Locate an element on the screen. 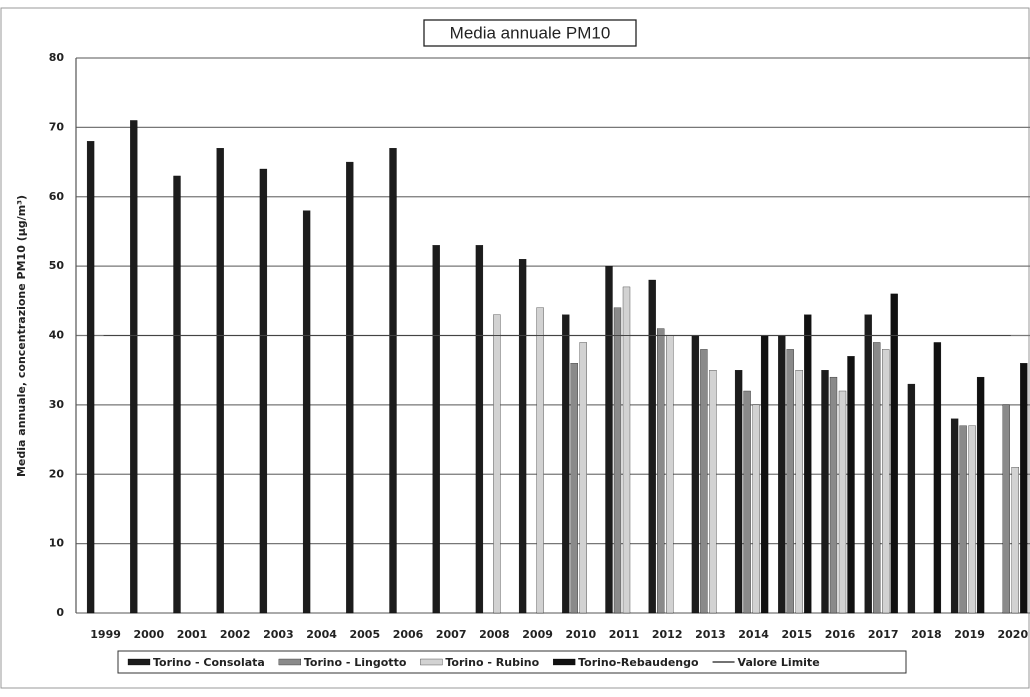  title-box is located at coordinates (530, 33).